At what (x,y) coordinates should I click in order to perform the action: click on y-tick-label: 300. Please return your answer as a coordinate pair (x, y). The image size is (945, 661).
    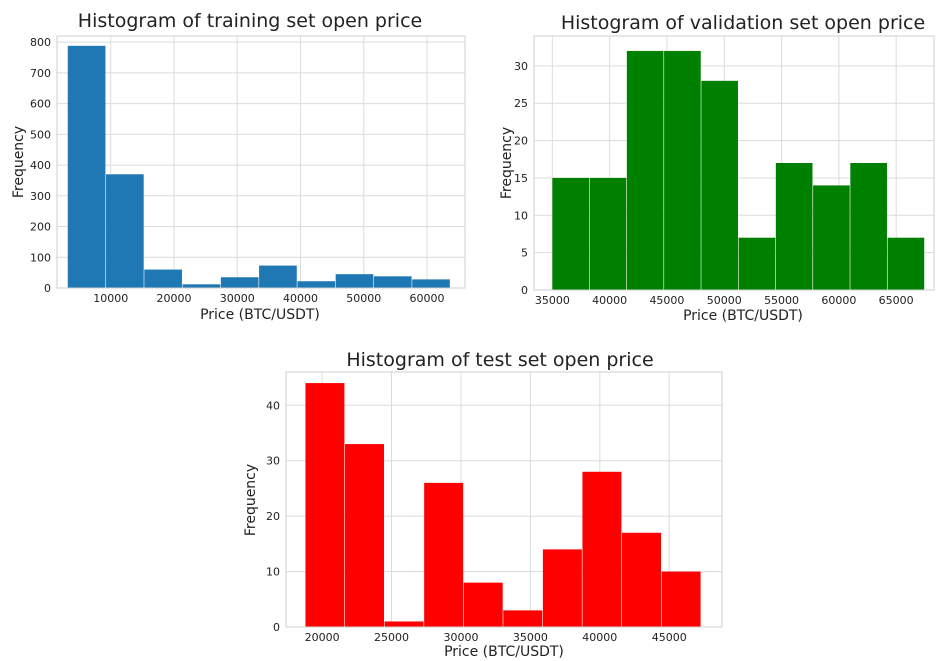
    Looking at the image, I should click on (40, 196).